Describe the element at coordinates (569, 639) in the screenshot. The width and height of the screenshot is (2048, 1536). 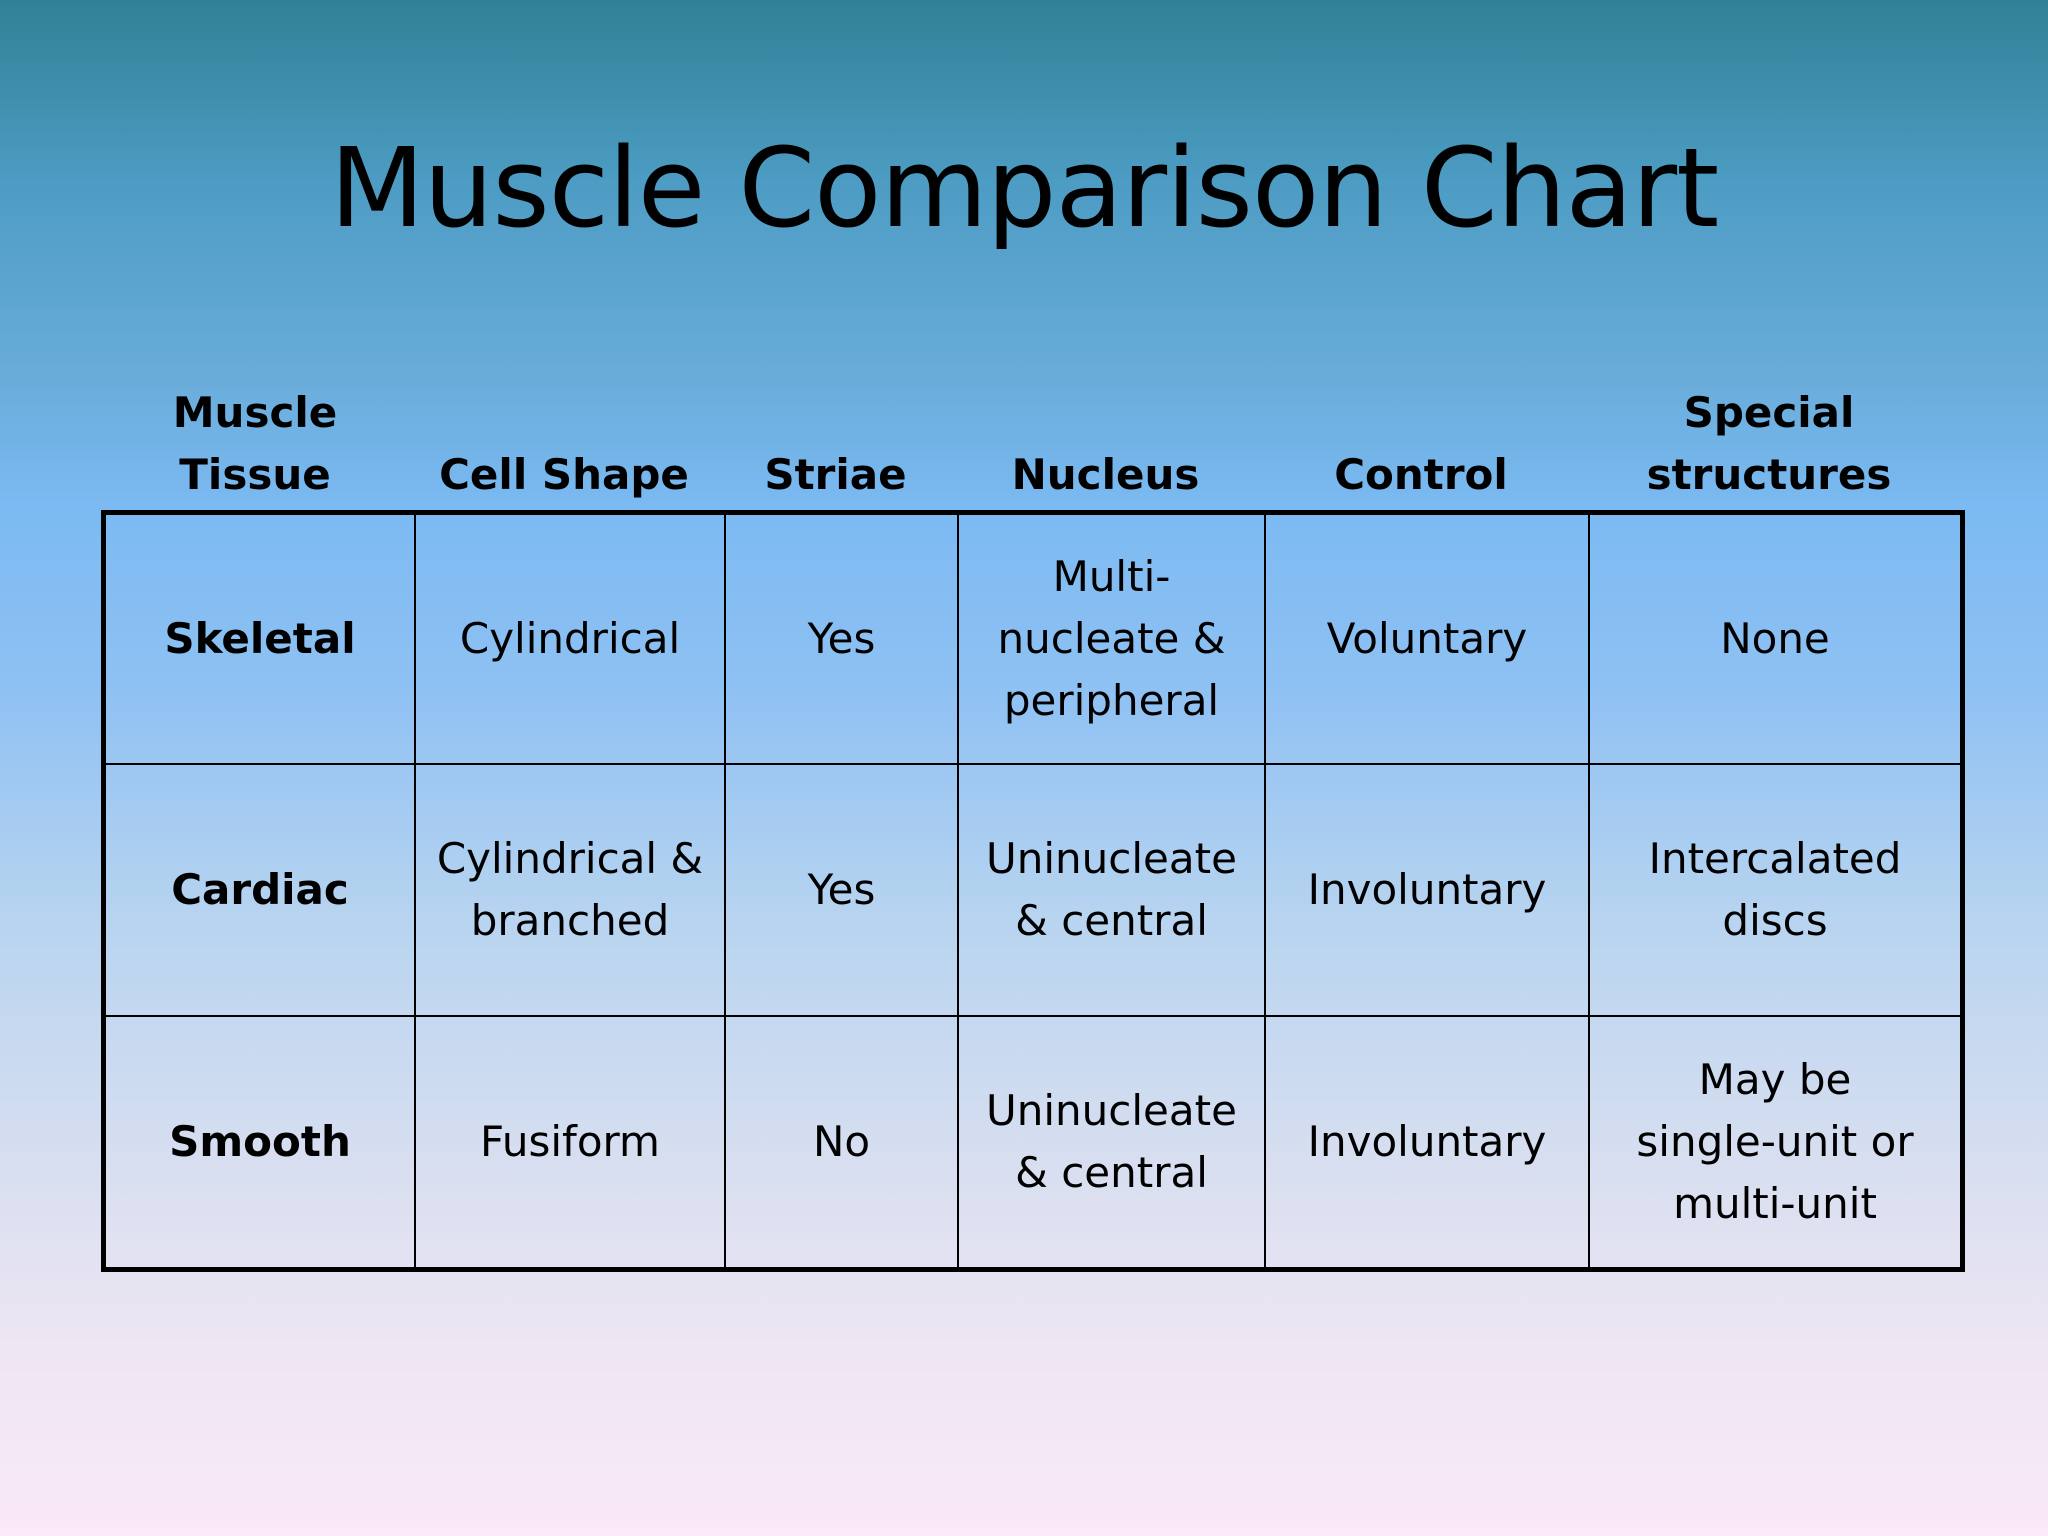
I see `table-cell: Cylindrical` at that location.